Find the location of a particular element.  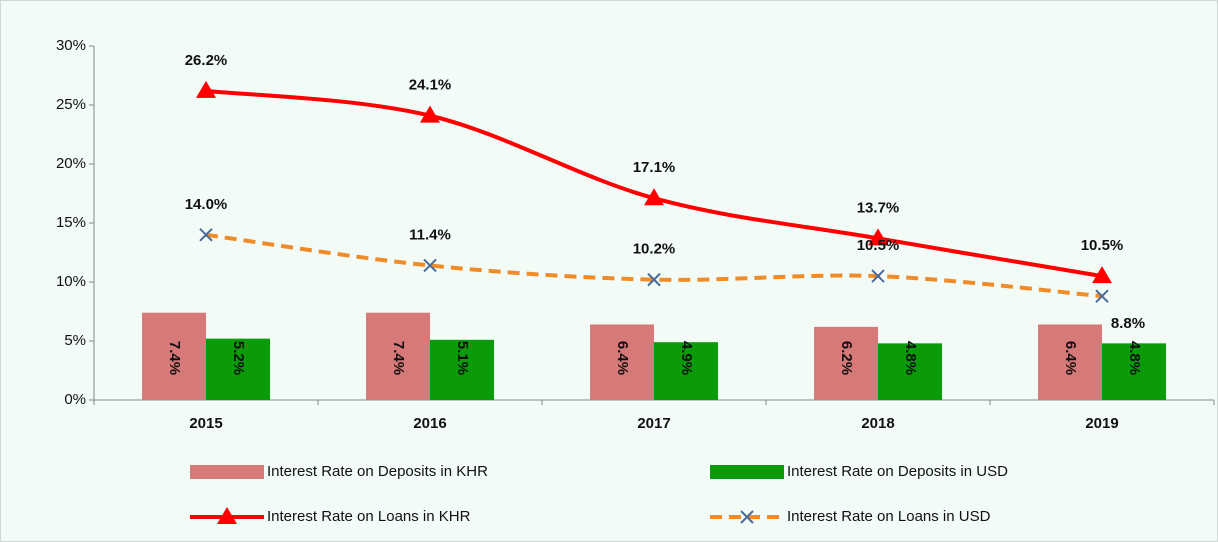

bar-value-label: 5.2% is located at coordinates (238, 358).